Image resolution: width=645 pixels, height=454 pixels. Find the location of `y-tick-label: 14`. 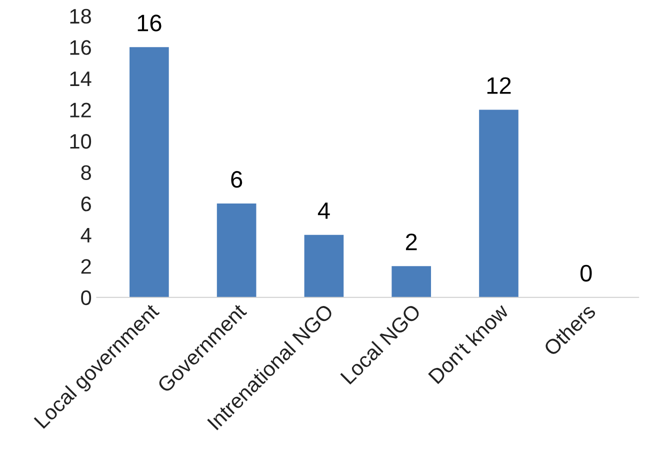

y-tick-label: 14 is located at coordinates (81, 79).